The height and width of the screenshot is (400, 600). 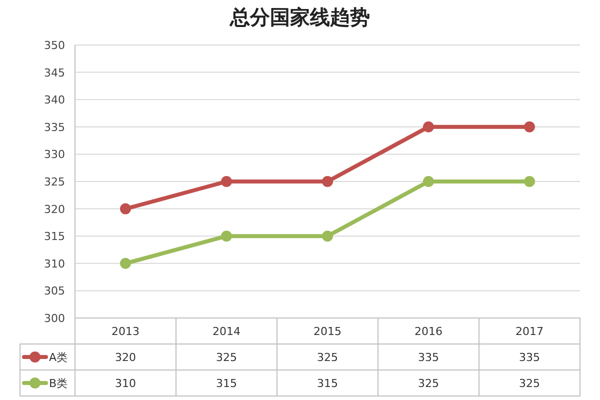 I want to click on y-tick-label: 320, so click(x=54, y=209).